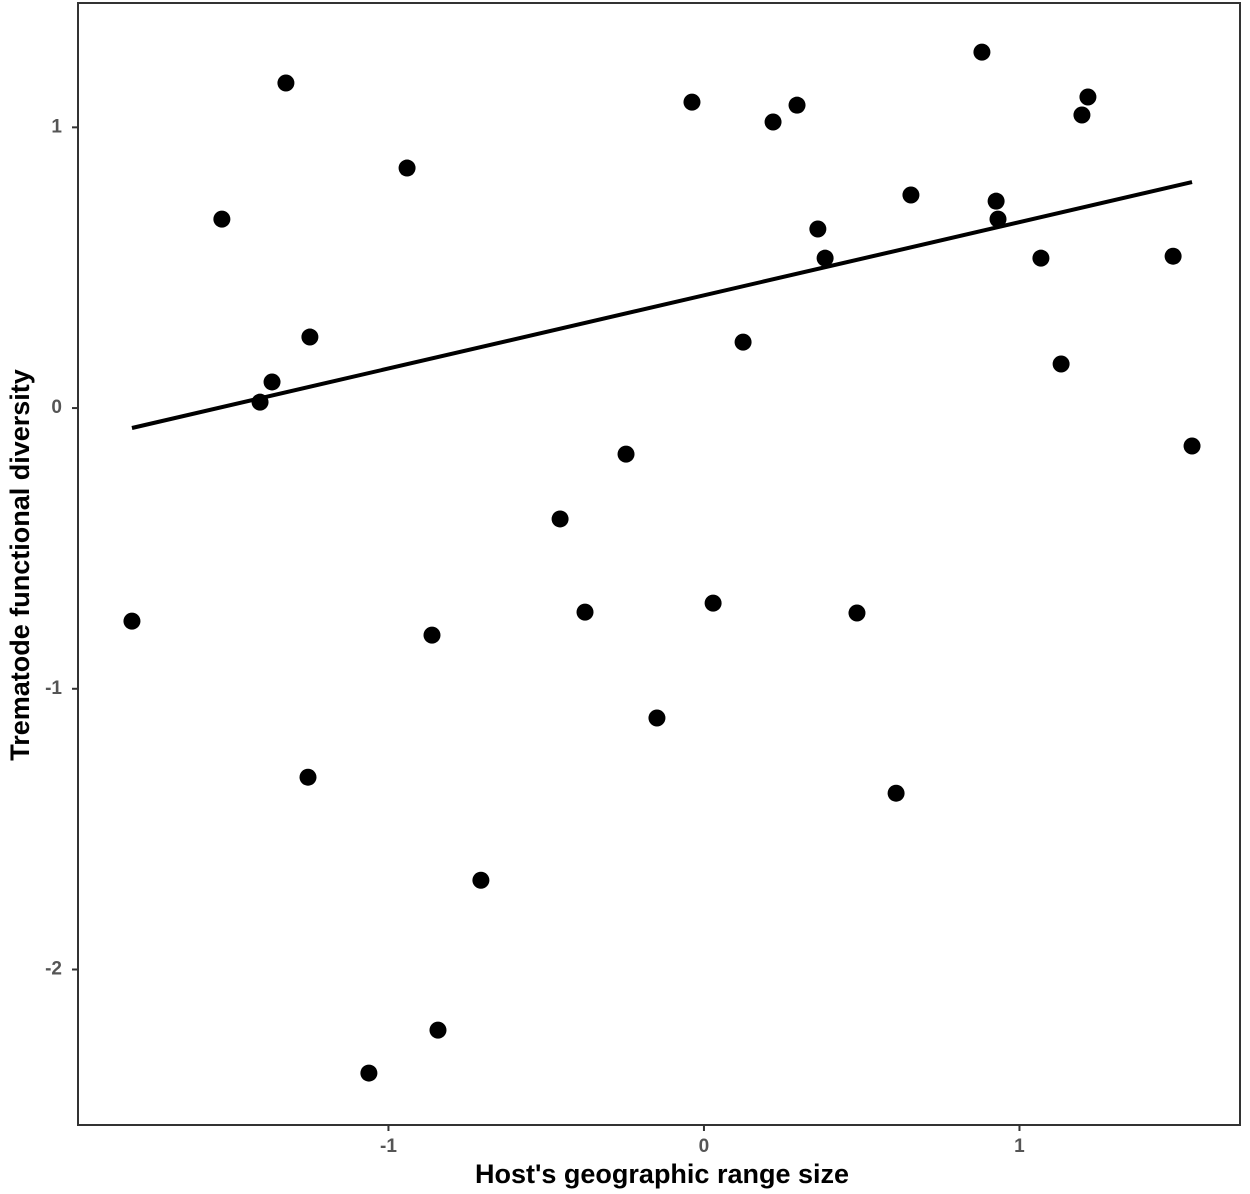  What do you see at coordinates (56, 407) in the screenshot?
I see `y-tick-label: 0` at bounding box center [56, 407].